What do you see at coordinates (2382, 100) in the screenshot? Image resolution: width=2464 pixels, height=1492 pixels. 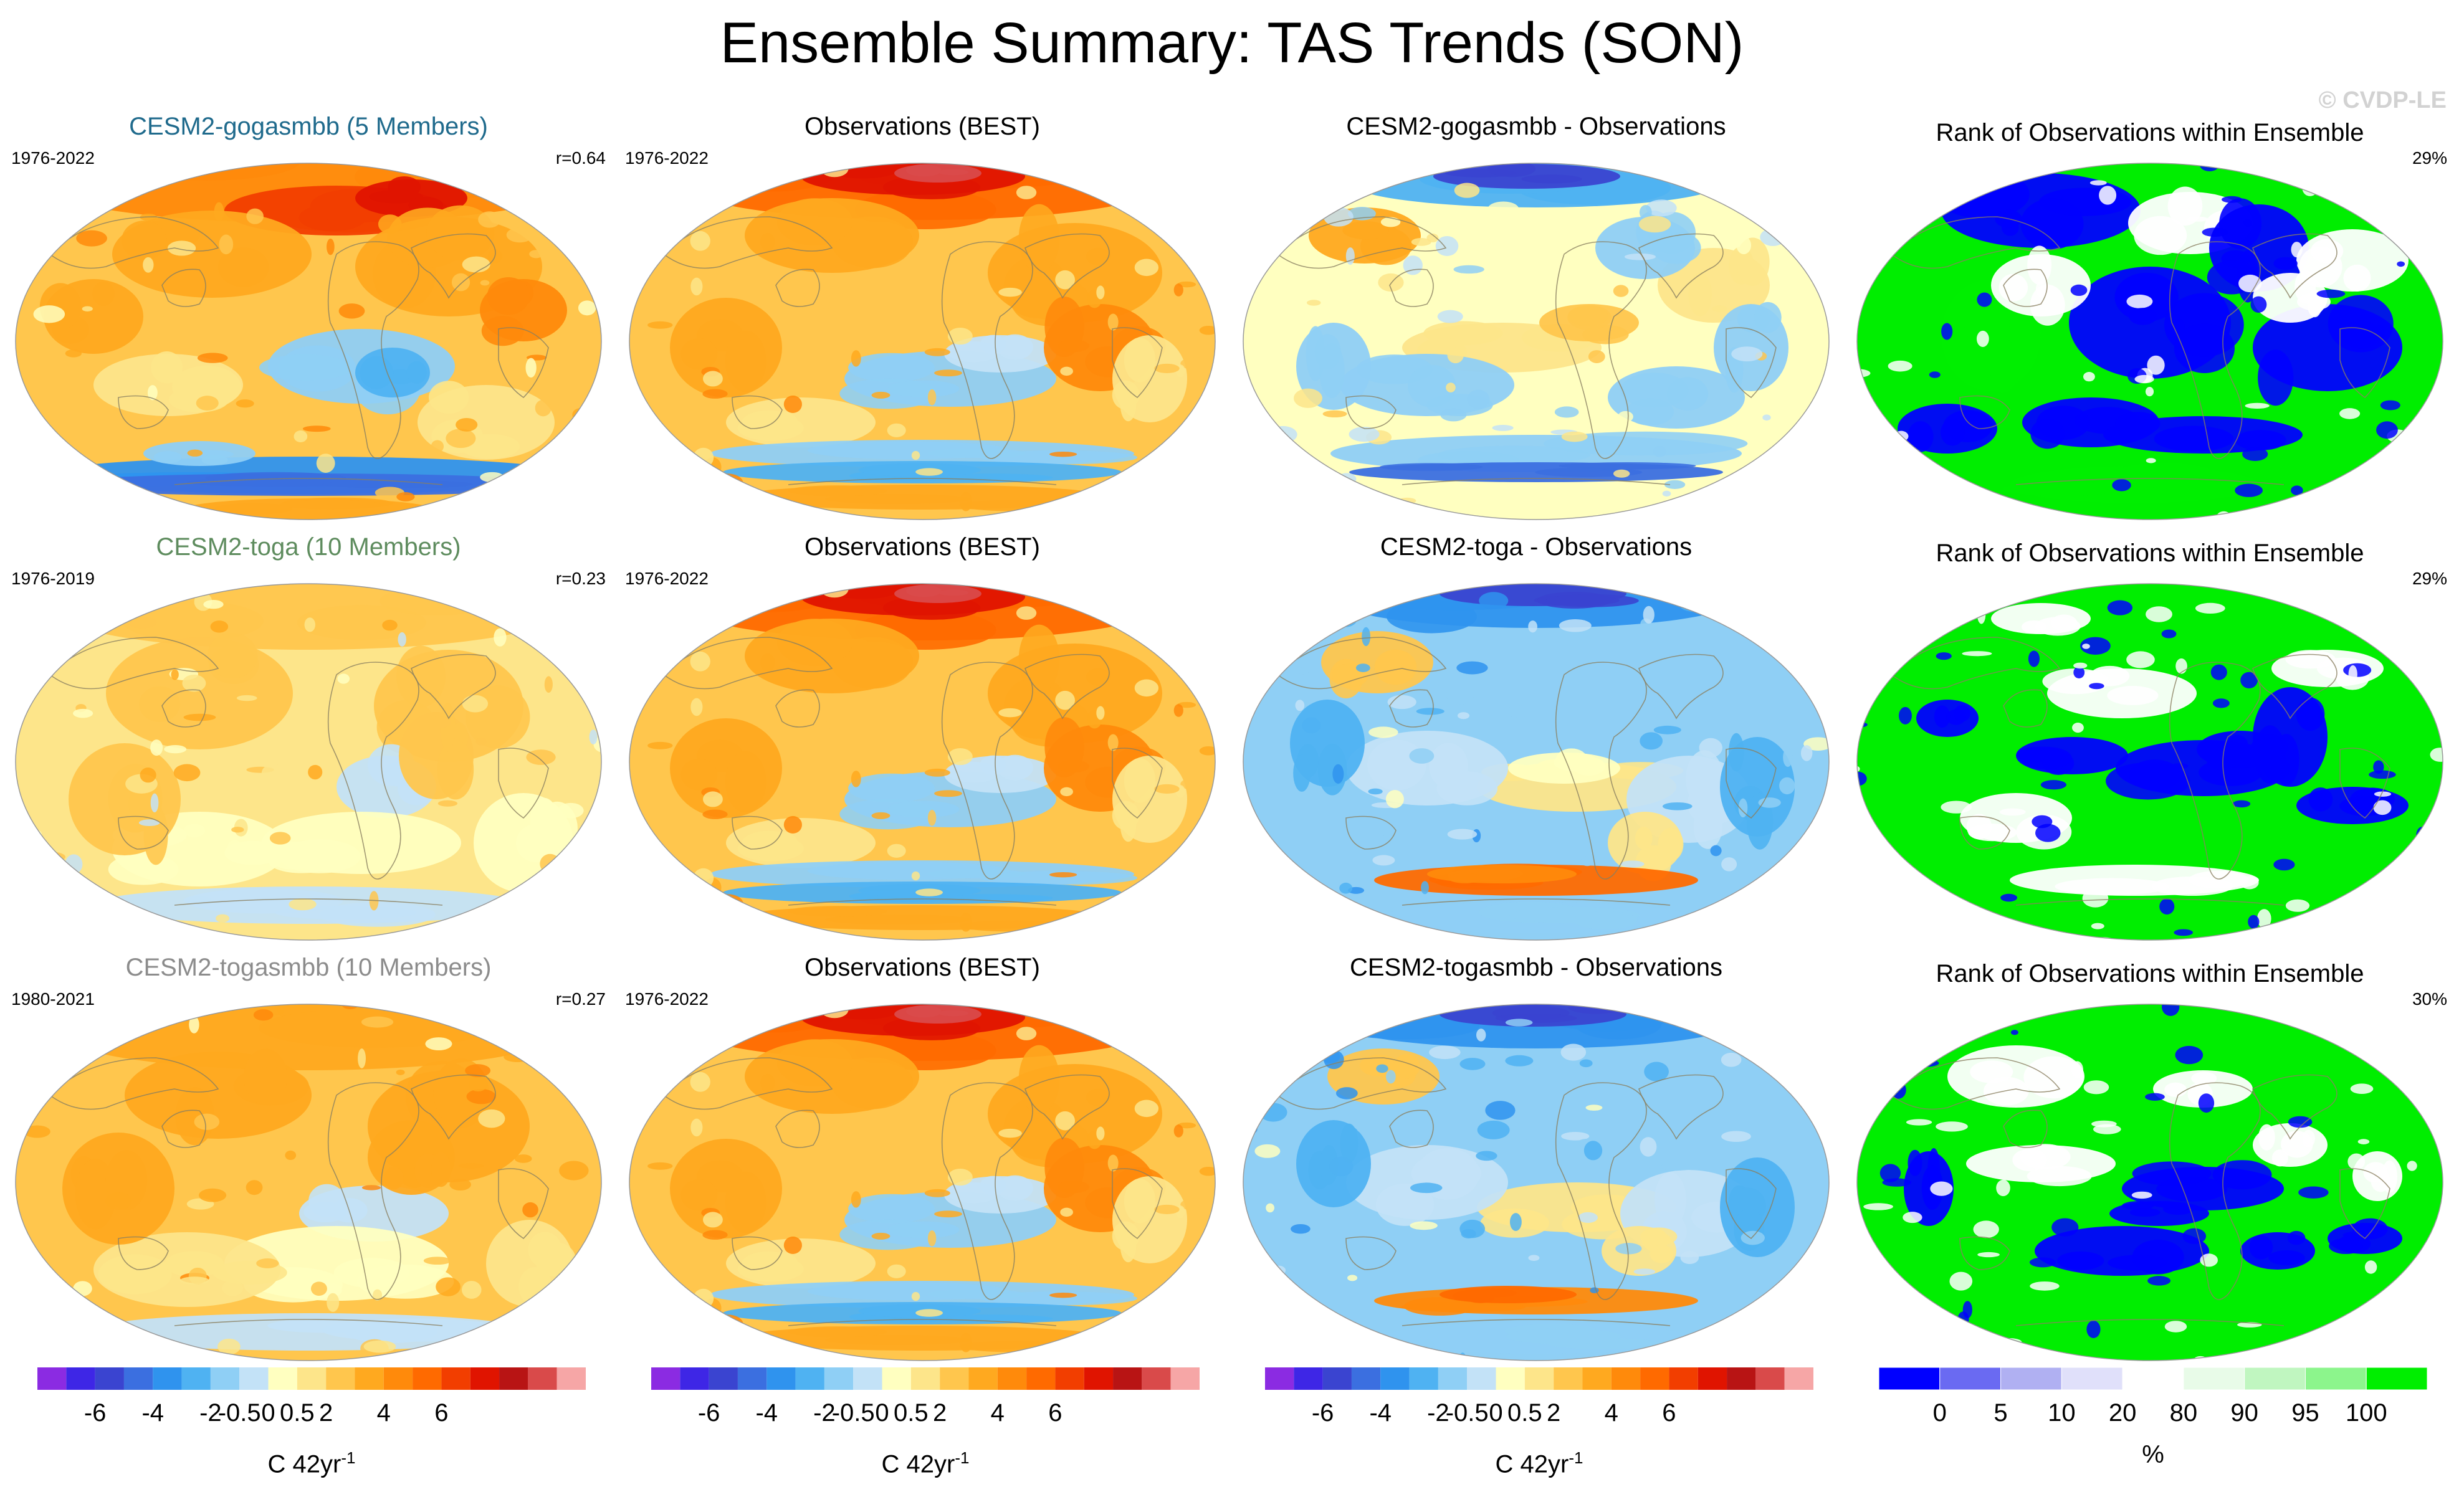 I see `watermark: © CVDP-LE` at bounding box center [2382, 100].